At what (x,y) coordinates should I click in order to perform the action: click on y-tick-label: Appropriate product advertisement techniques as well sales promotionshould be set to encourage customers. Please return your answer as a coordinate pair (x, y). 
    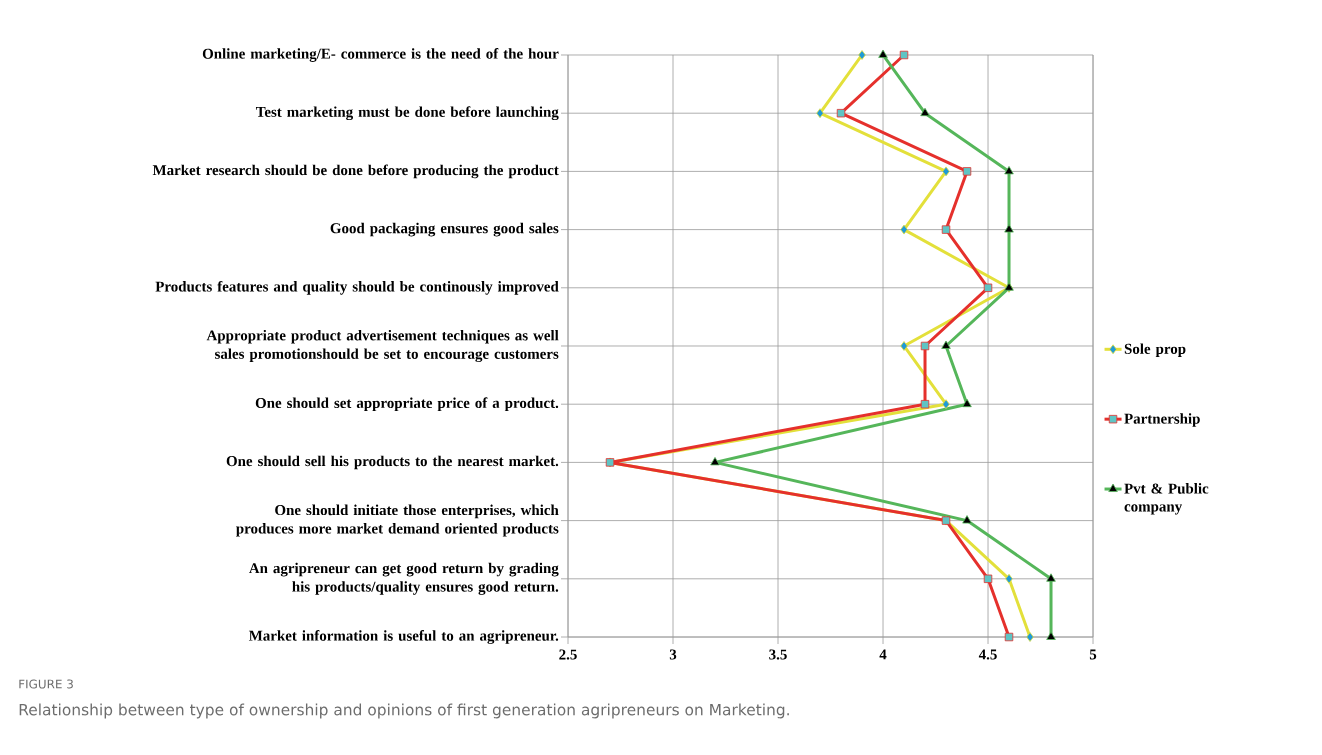
    Looking at the image, I should click on (382, 346).